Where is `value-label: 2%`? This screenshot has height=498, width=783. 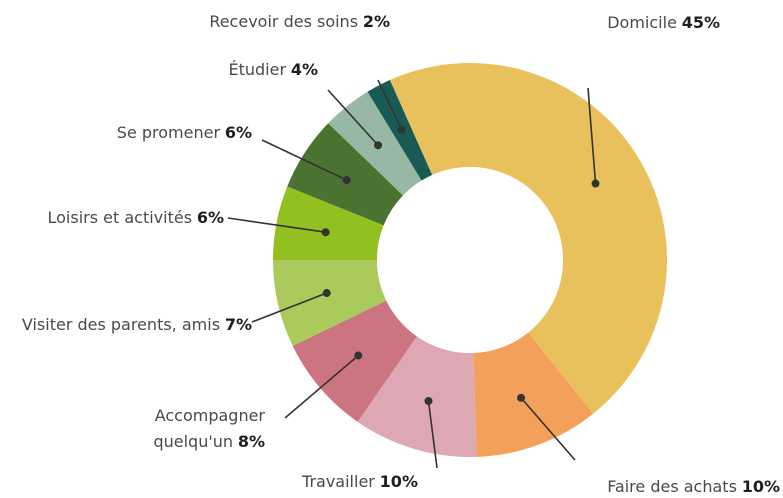
value-label: 2% is located at coordinates (376, 21).